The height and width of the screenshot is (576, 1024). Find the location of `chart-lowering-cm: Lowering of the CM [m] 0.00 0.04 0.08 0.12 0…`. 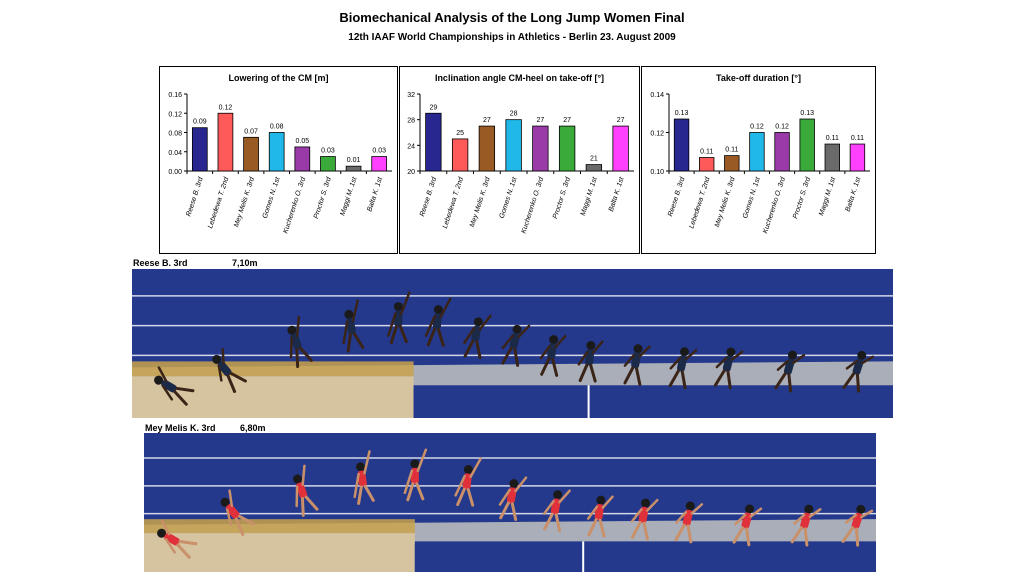

chart-lowering-cm: Lowering of the CM [m] 0.00 0.04 0.08 0.12 0… is located at coordinates (278, 160).